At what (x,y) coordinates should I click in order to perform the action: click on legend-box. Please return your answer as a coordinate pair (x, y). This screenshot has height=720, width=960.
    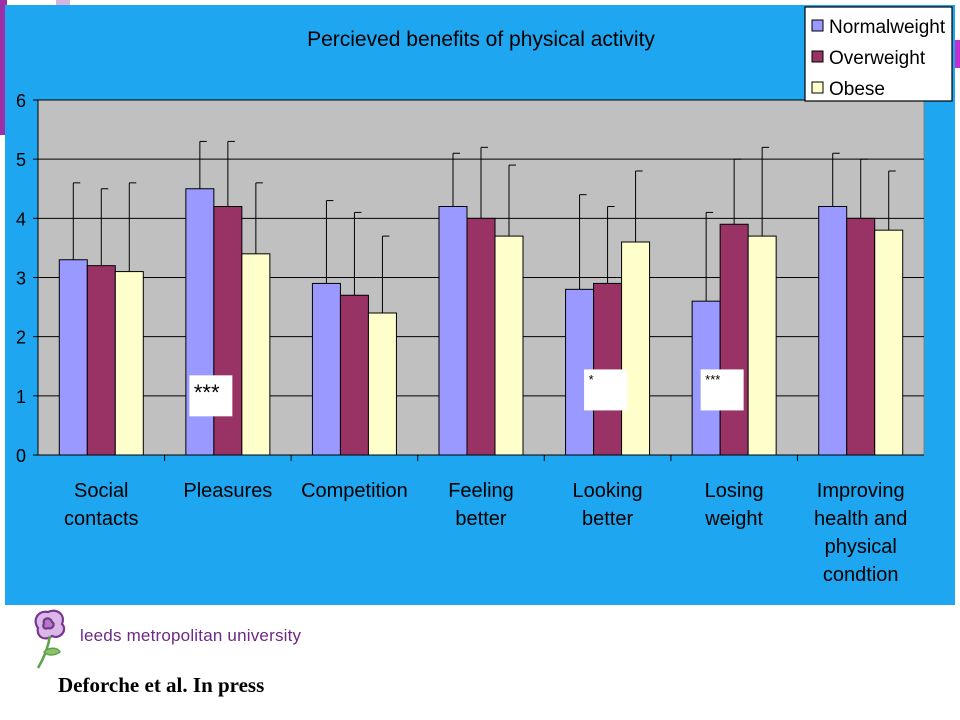
    Looking at the image, I should click on (878, 54).